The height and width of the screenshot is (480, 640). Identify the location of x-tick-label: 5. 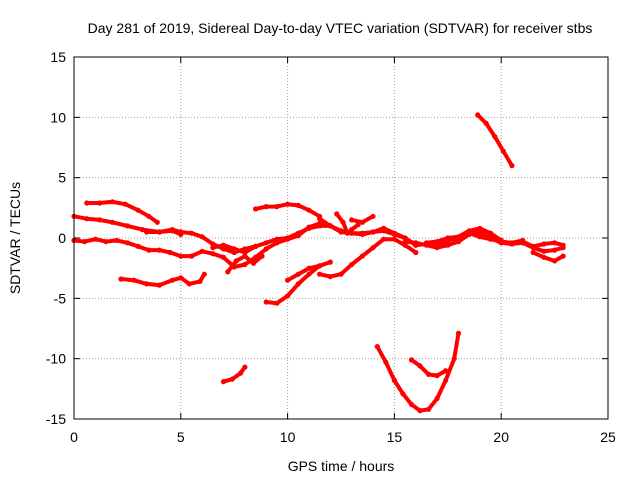
(181, 437).